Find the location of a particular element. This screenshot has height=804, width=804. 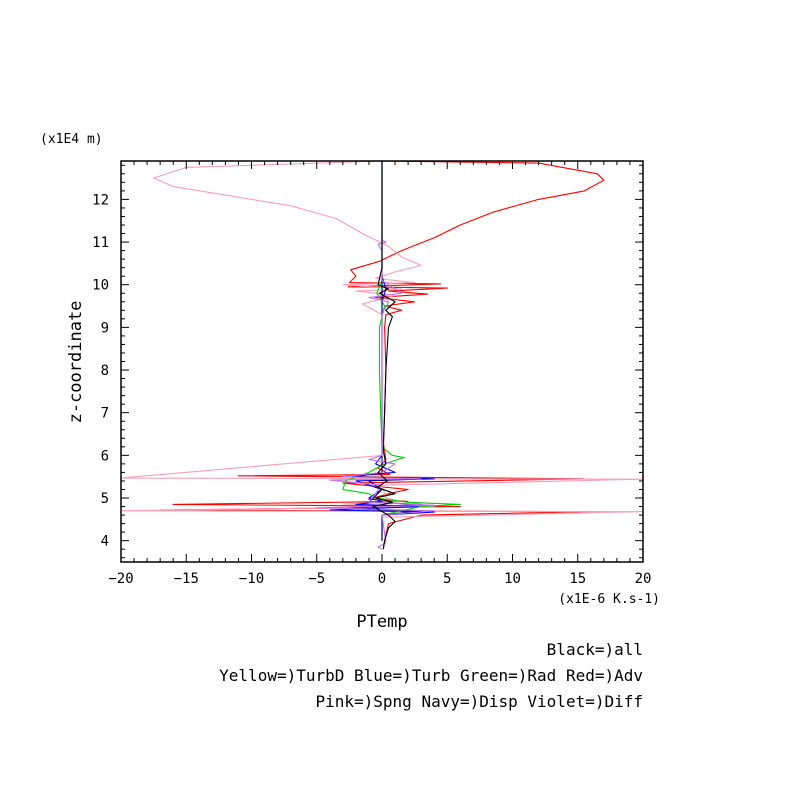

x-tick-label: 15 is located at coordinates (577, 579).